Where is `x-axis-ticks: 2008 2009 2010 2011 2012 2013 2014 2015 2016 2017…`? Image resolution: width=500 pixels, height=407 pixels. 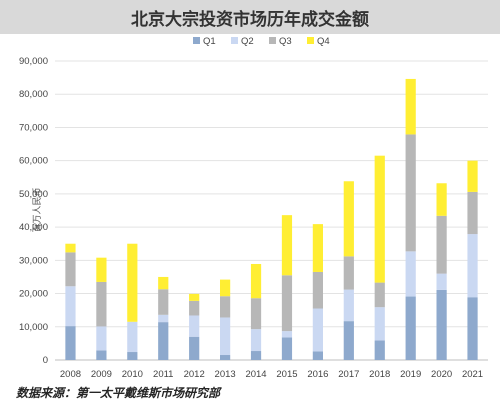
x-axis-ticks: 2008 2009 2010 2011 2012 2013 2014 2015 2016 2017… is located at coordinates (271, 374).